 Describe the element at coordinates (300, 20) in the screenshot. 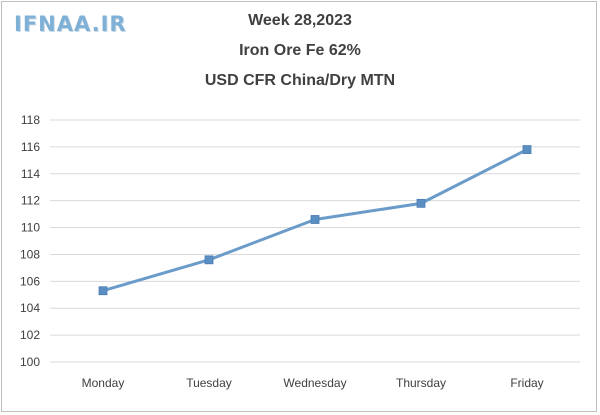

I see `chart-title-line-1: Week 28,2023` at that location.